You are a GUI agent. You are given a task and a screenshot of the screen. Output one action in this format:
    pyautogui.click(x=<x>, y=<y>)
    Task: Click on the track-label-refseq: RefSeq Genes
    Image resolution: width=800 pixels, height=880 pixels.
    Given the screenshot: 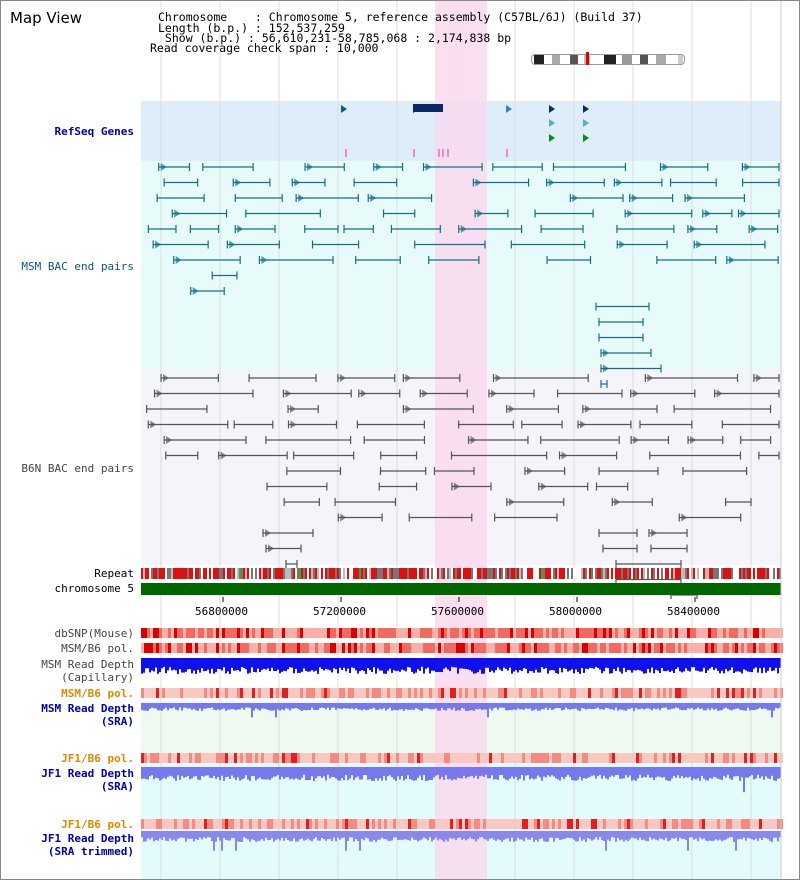 What is the action you would take?
    pyautogui.click(x=94, y=131)
    